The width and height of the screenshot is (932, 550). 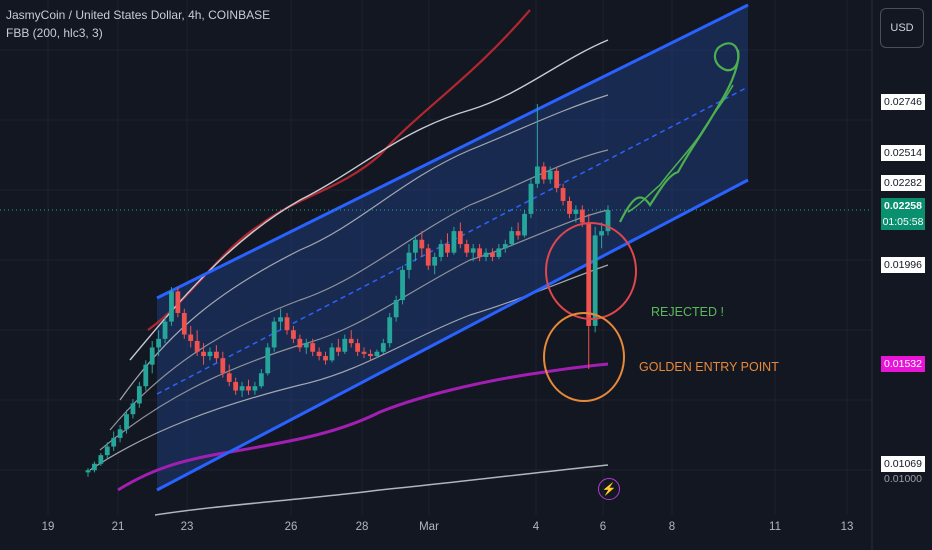 I want to click on drawings, so click(x=641, y=222).